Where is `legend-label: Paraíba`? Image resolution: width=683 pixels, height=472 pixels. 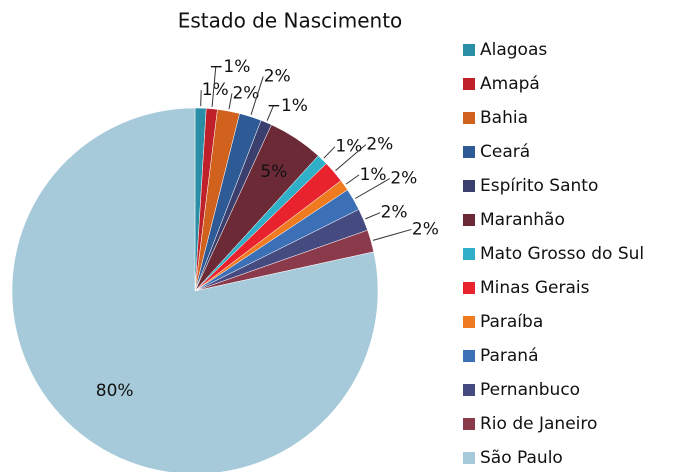
legend-label: Paraíba is located at coordinates (511, 322).